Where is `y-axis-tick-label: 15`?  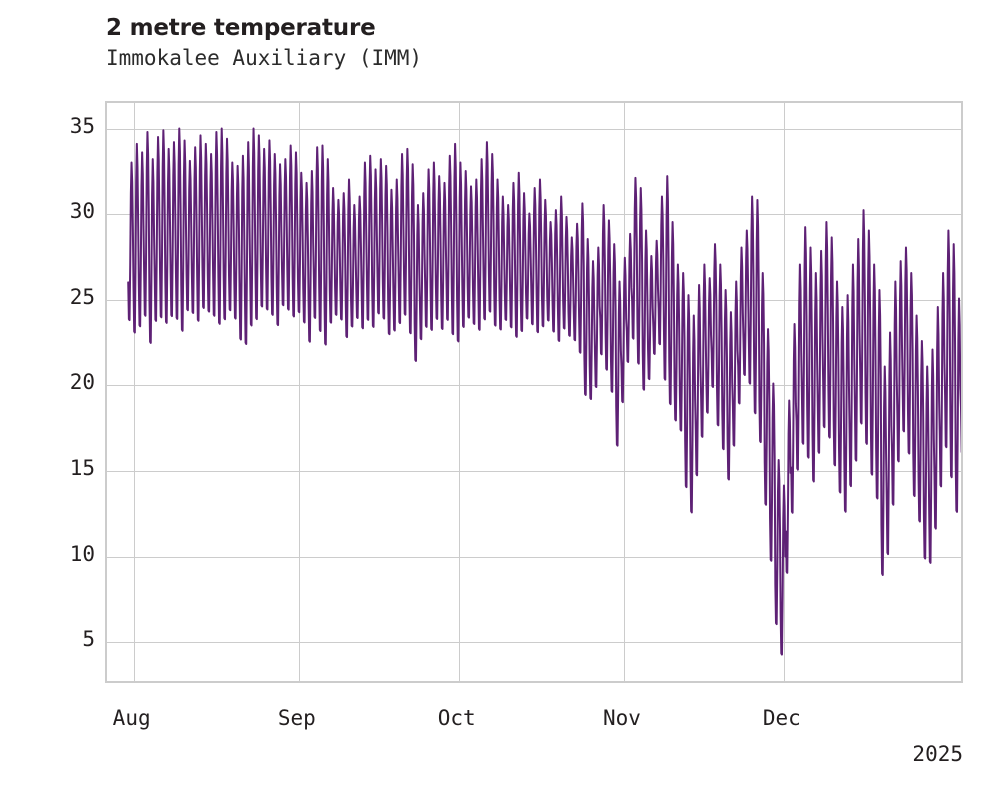 y-axis-tick-label: 15 is located at coordinates (82, 468).